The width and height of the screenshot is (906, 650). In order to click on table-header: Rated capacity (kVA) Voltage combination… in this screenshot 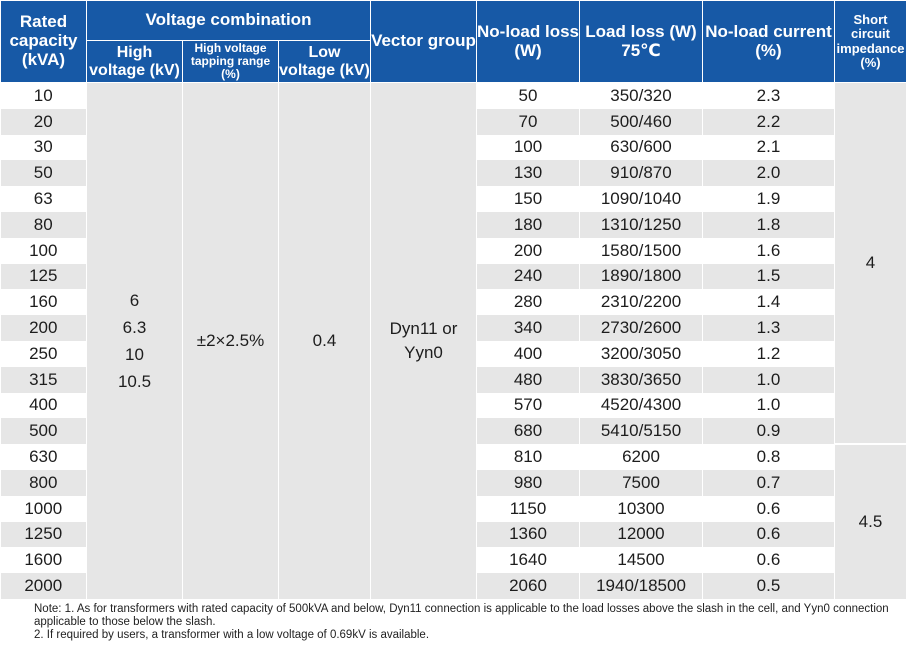, I will do `click(453, 41)`.